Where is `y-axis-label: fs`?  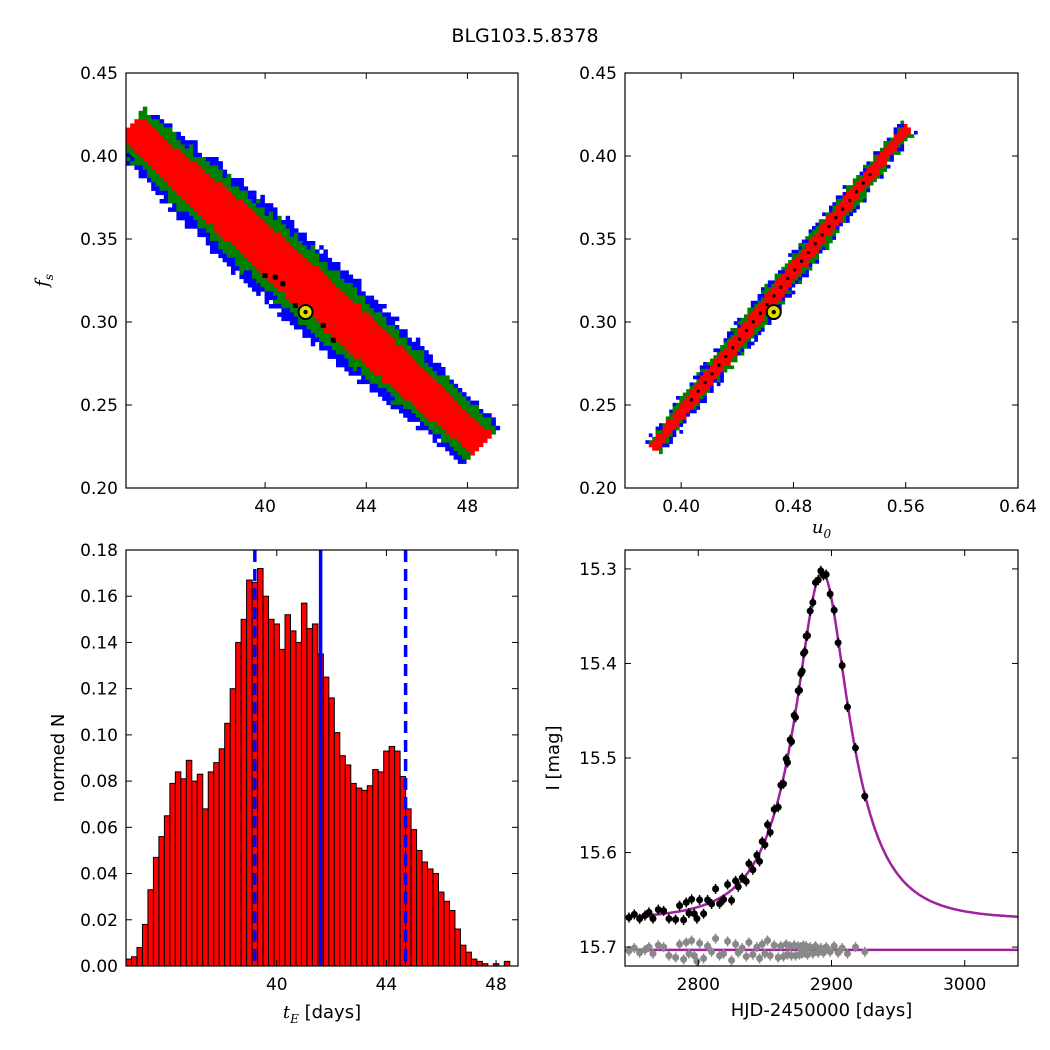 y-axis-label: fs is located at coordinates (44, 281).